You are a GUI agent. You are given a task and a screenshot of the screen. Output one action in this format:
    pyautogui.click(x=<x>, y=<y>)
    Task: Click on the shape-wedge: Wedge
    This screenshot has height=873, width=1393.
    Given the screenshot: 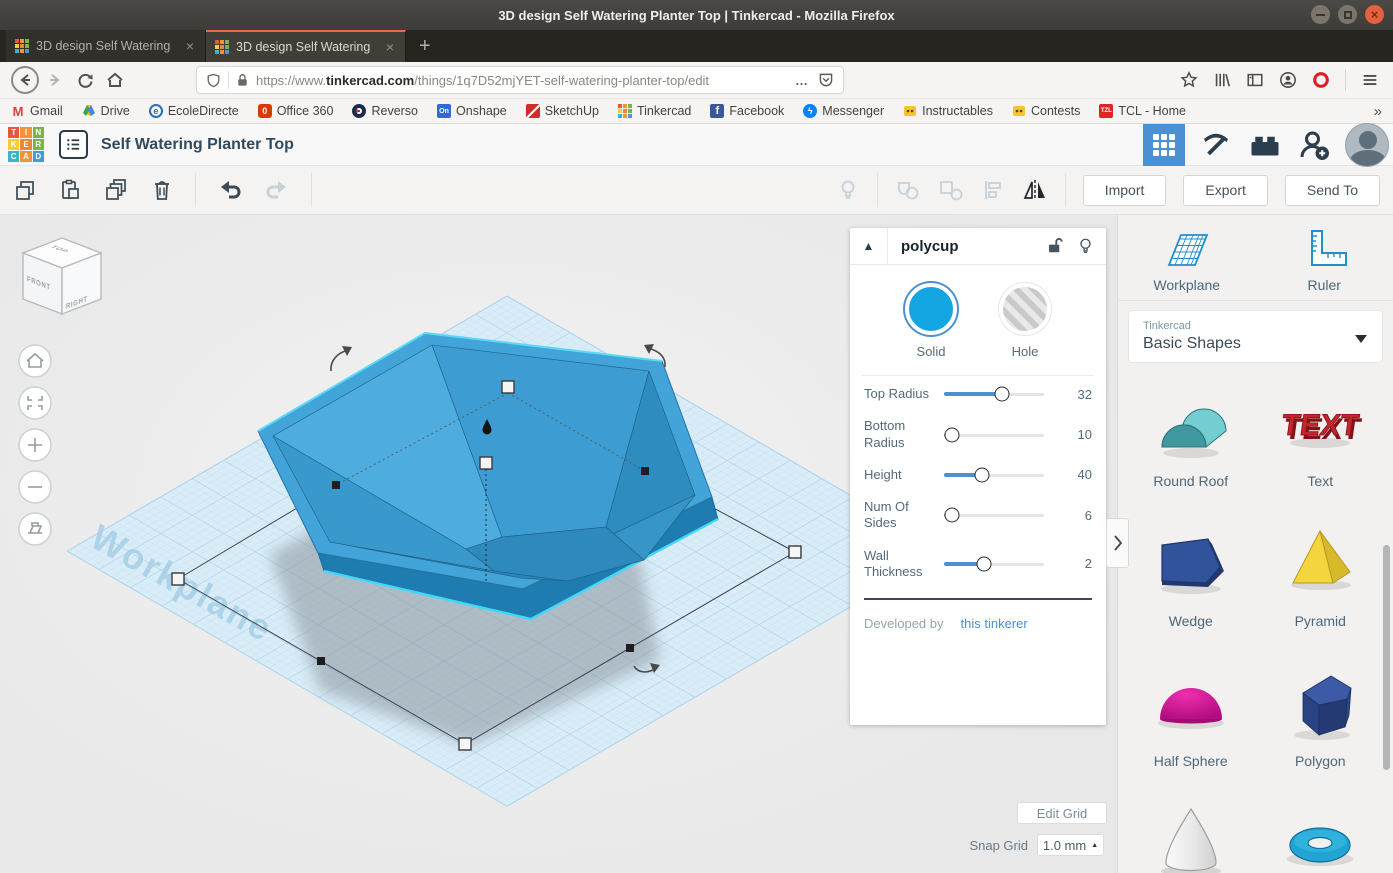 What is the action you would take?
    pyautogui.click(x=1191, y=581)
    